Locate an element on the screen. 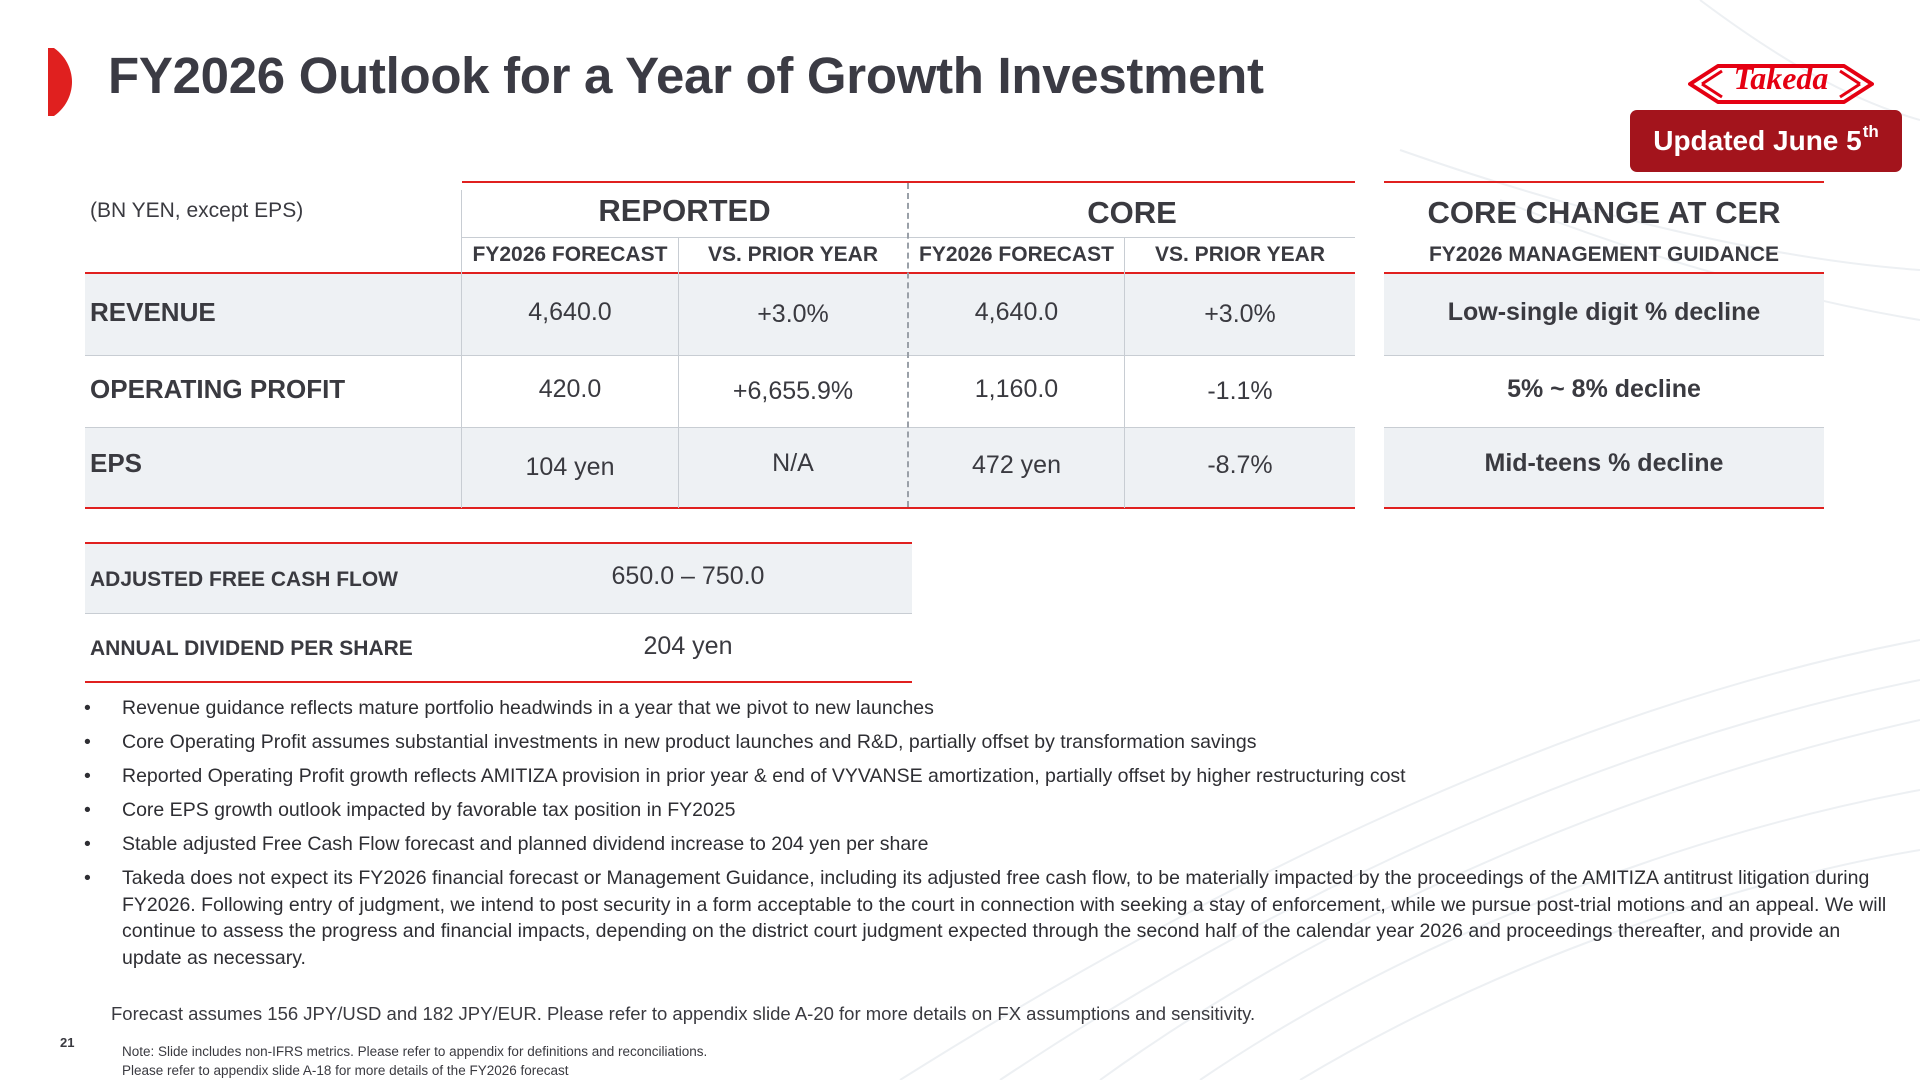 The image size is (1920, 1080). rule-table-bottom-guidance is located at coordinates (1604, 508).